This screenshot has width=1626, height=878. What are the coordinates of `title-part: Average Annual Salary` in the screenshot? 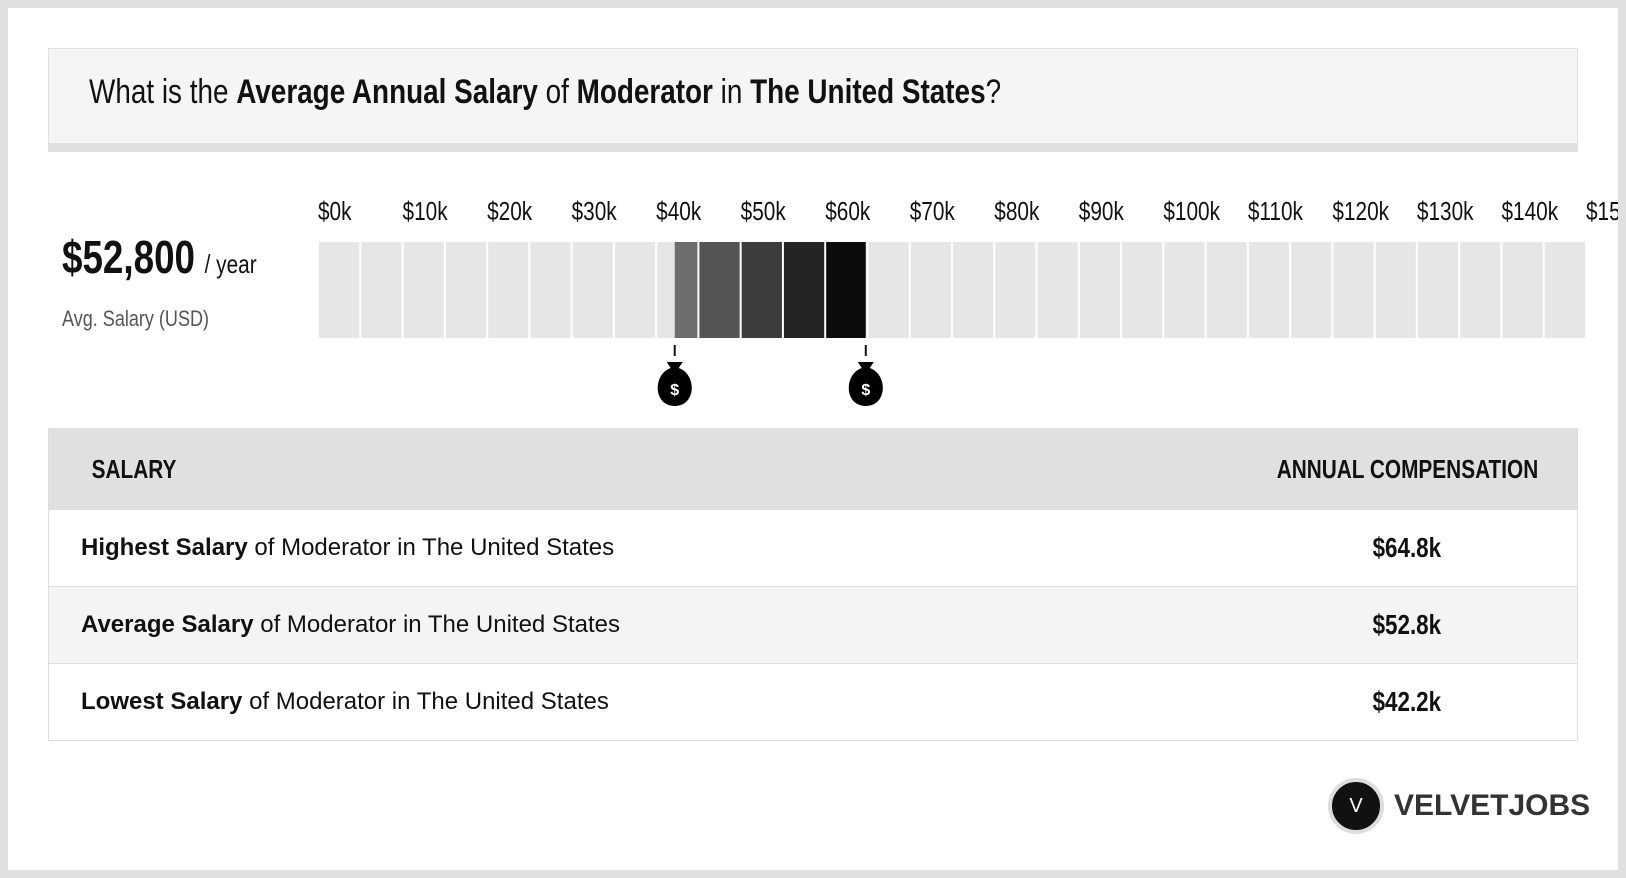 It's located at (387, 92).